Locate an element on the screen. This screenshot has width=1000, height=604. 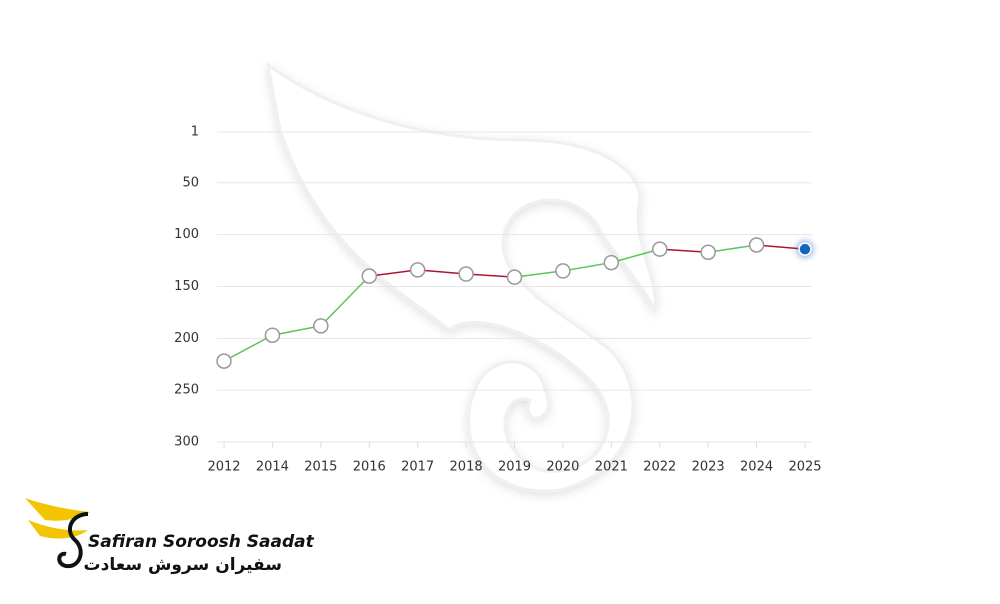
y-tick-label: 200 is located at coordinates (186, 338).